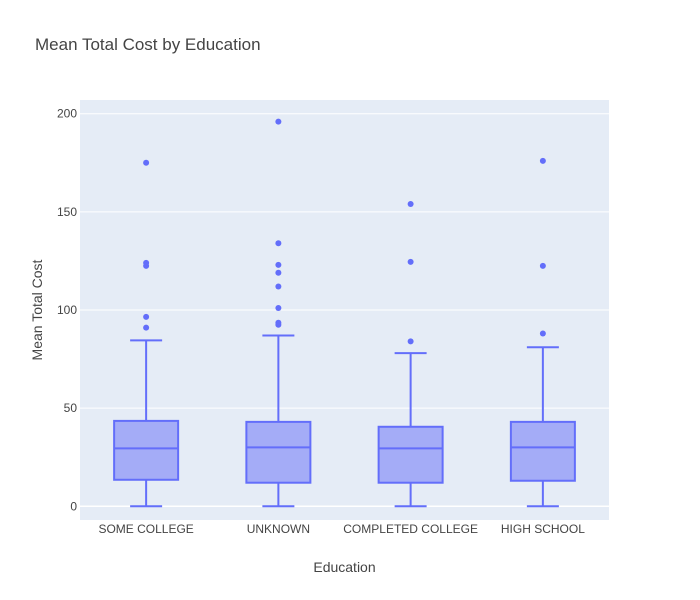 The image size is (700, 600). I want to click on x-tick-label: UNKNOWN, so click(278, 529).